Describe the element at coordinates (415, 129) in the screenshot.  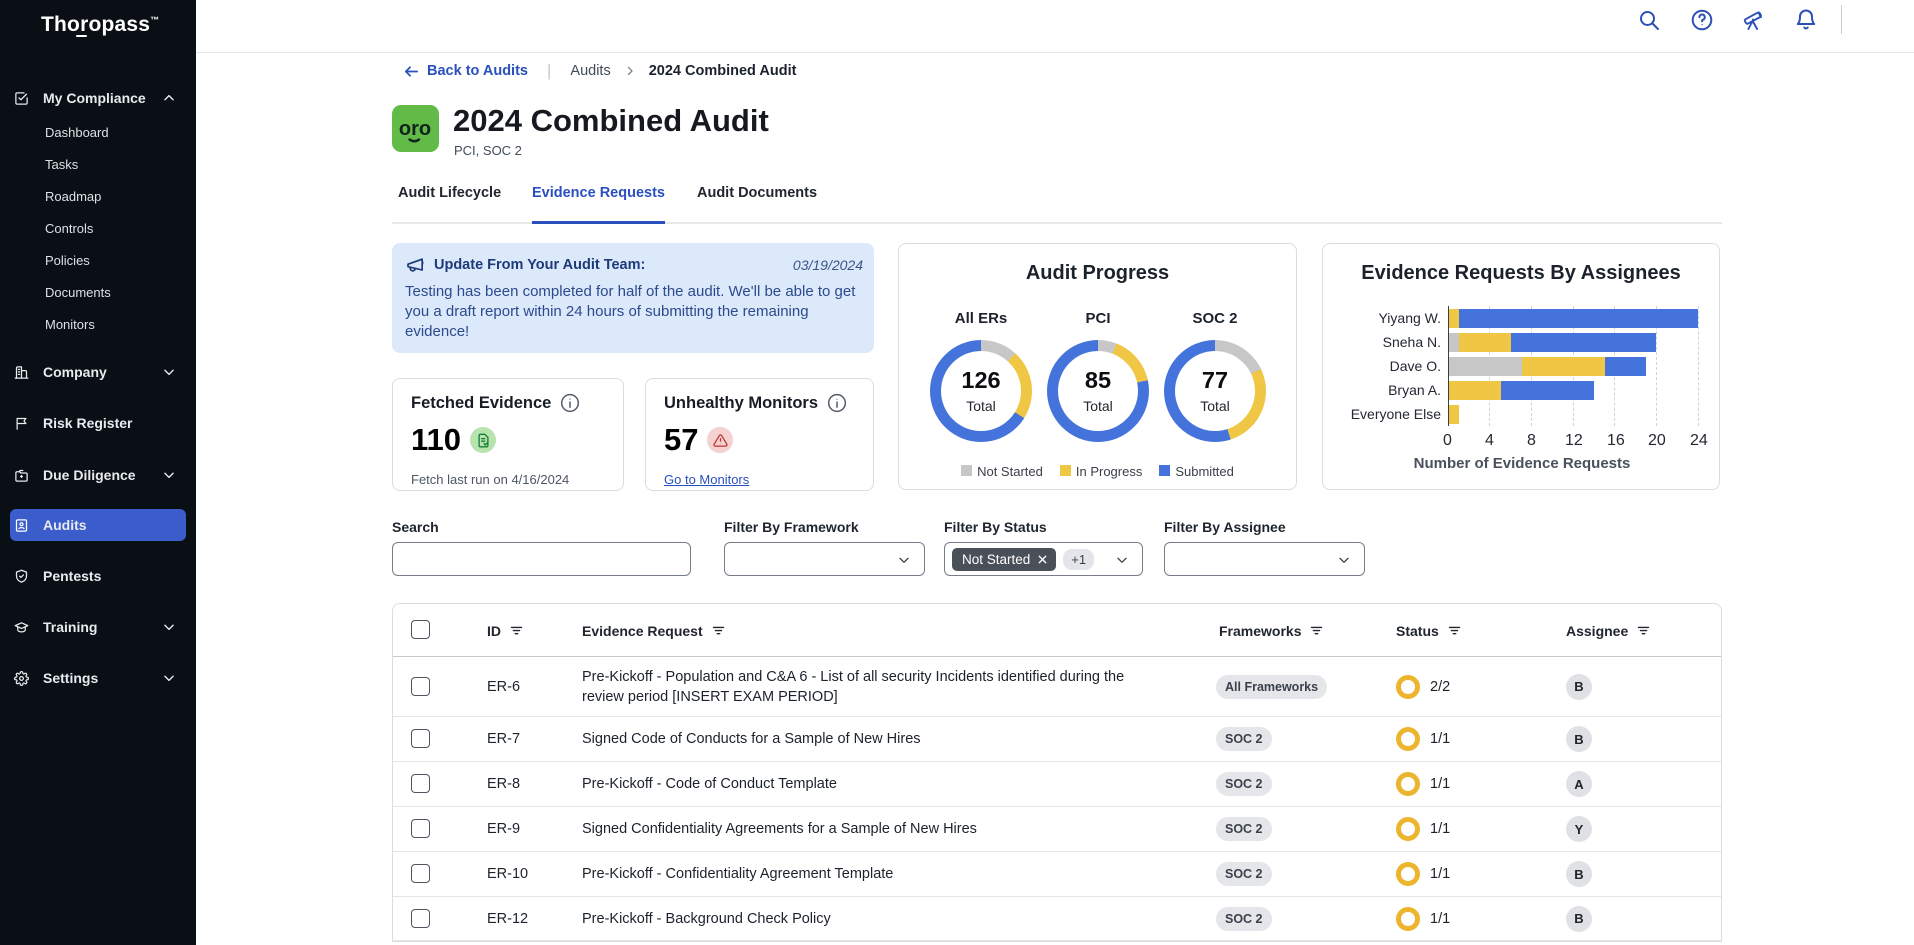
I see `svg-text: oro` at that location.